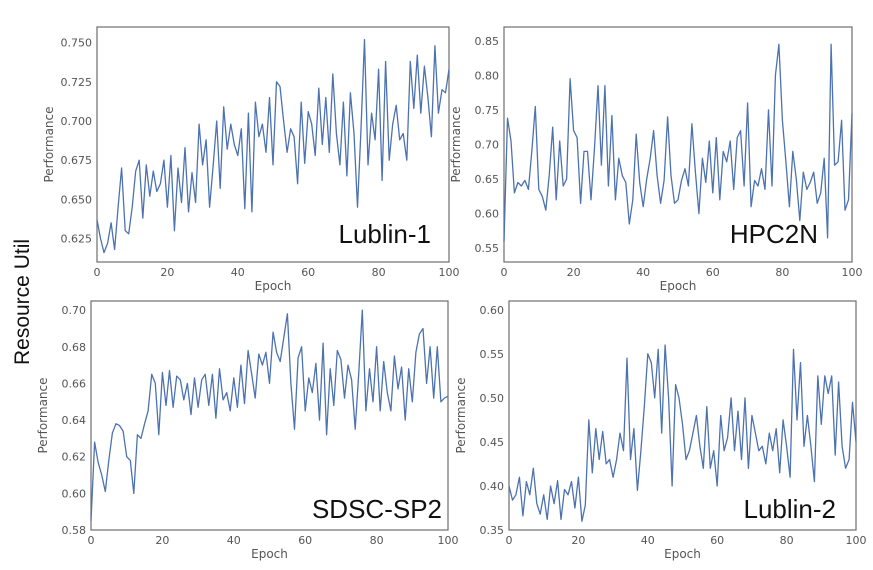 The width and height of the screenshot is (873, 570). Describe the element at coordinates (74, 457) in the screenshot. I see `y-tick-label: 0.62` at that location.